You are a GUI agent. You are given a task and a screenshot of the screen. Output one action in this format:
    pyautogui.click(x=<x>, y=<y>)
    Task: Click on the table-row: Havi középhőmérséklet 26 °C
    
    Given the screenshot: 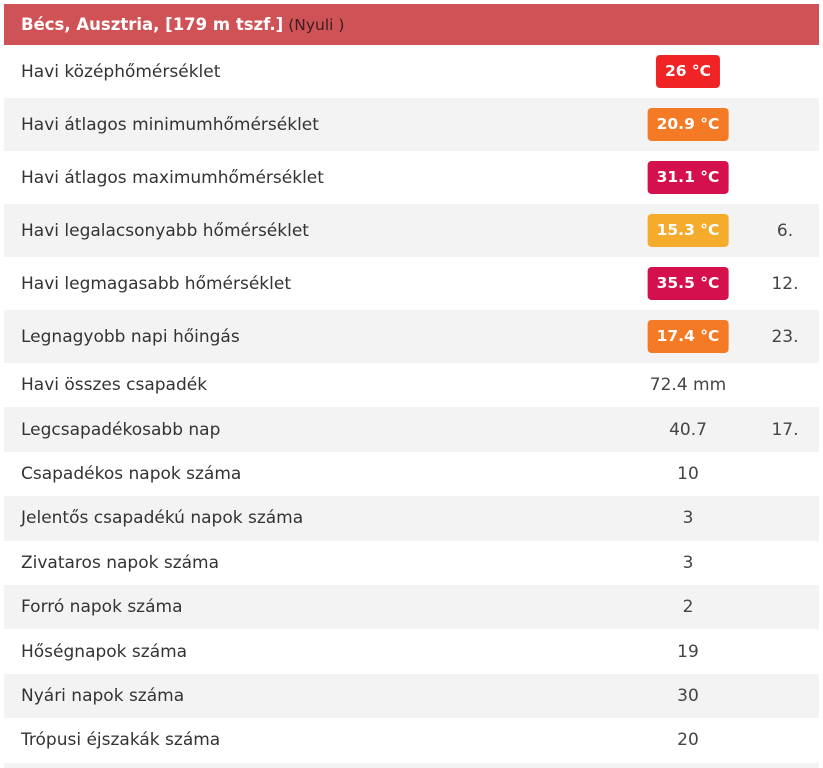 What is the action you would take?
    pyautogui.click(x=411, y=71)
    